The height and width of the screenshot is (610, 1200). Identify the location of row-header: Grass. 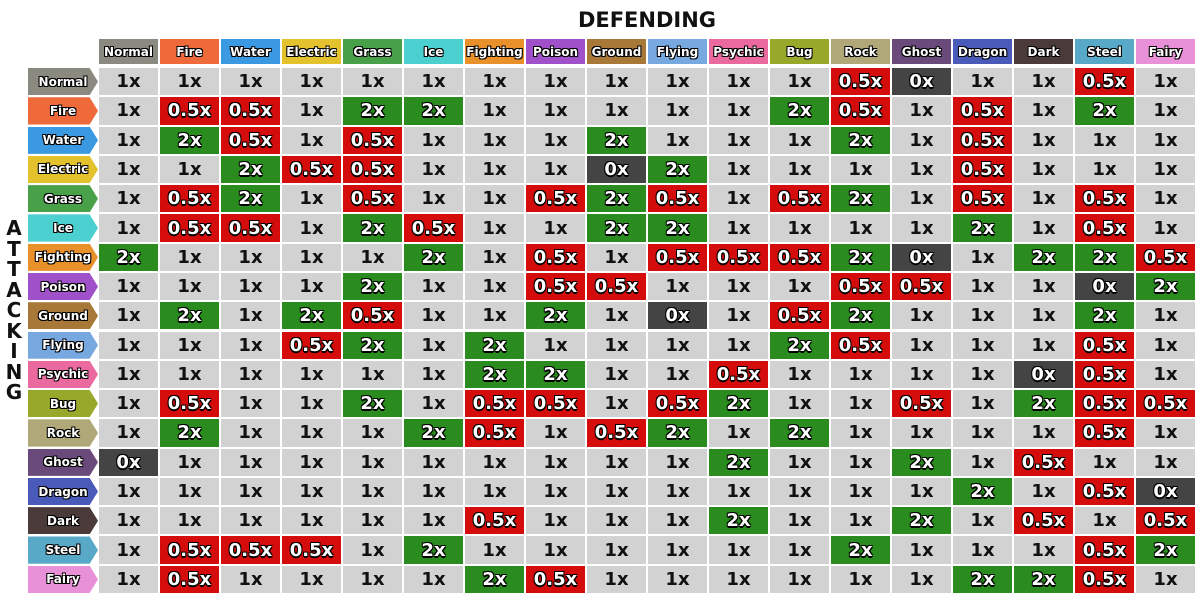
(63, 199).